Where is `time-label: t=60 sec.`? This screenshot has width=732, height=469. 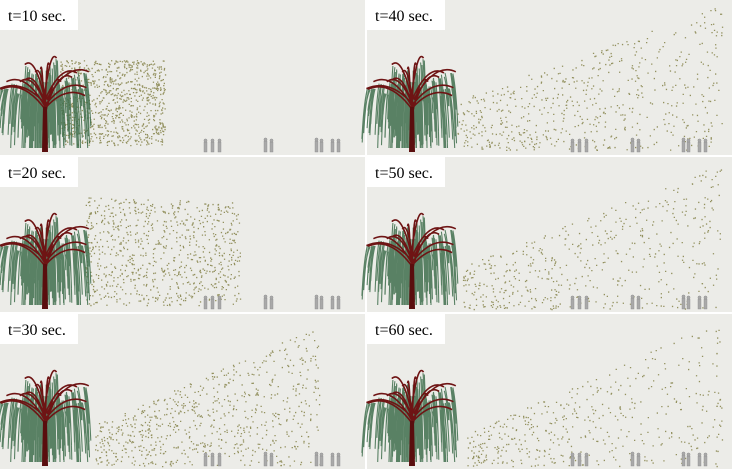
time-label: t=60 sec. is located at coordinates (404, 330).